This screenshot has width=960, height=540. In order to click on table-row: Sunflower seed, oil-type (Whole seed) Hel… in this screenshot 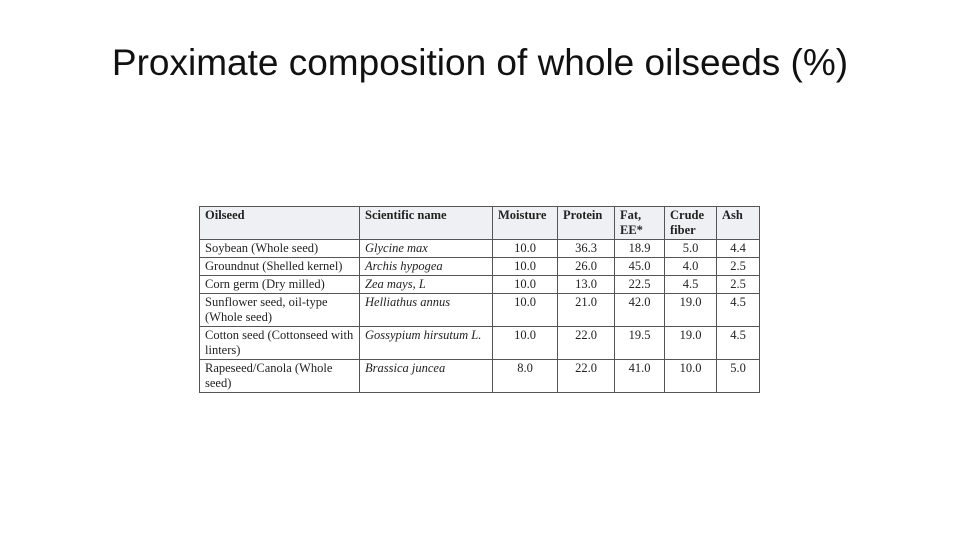, I will do `click(479, 310)`.